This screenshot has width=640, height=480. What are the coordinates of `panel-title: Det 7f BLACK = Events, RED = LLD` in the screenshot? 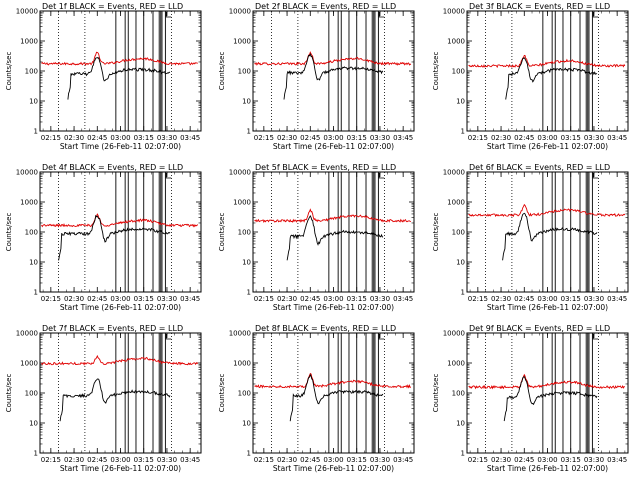 It's located at (112, 328).